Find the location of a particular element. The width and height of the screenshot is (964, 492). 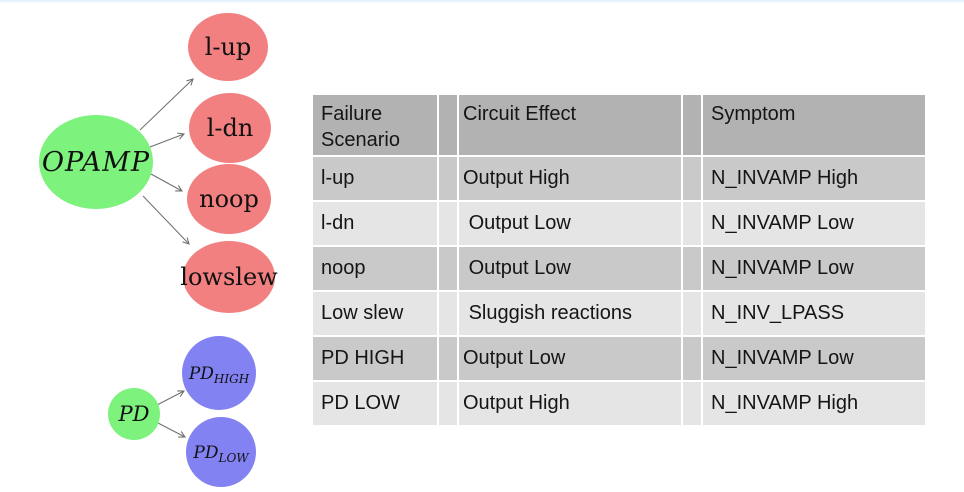

node-opamp: OPAMP is located at coordinates (96, 162).